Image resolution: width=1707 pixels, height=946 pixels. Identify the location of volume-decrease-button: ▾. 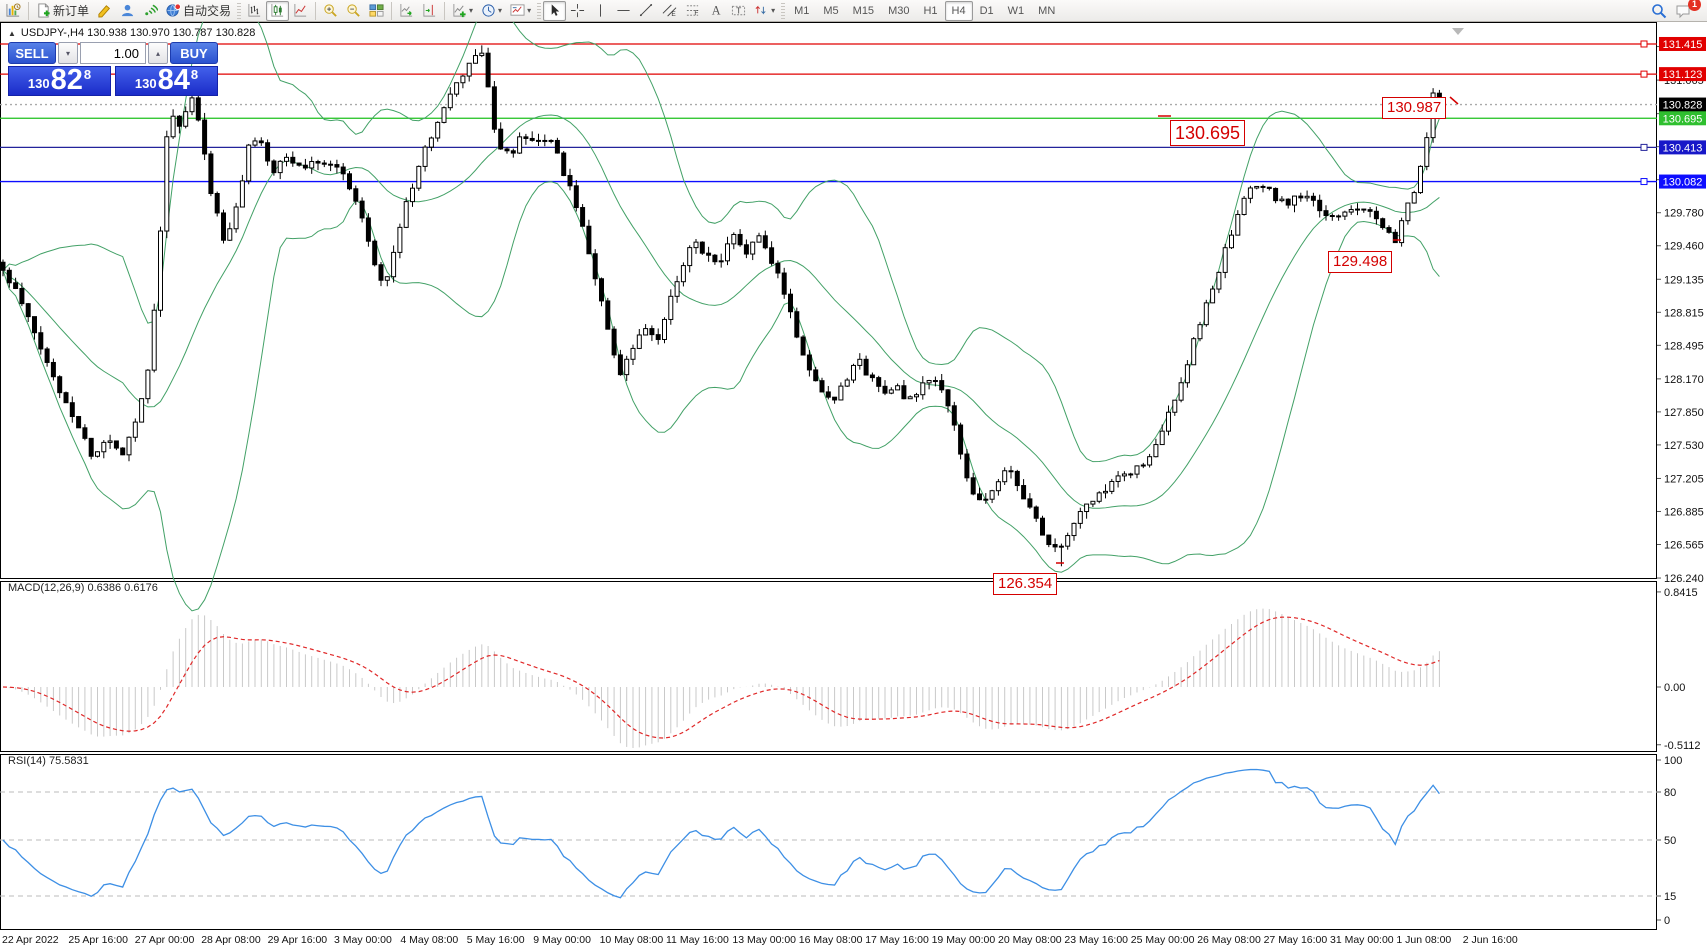
(68, 53).